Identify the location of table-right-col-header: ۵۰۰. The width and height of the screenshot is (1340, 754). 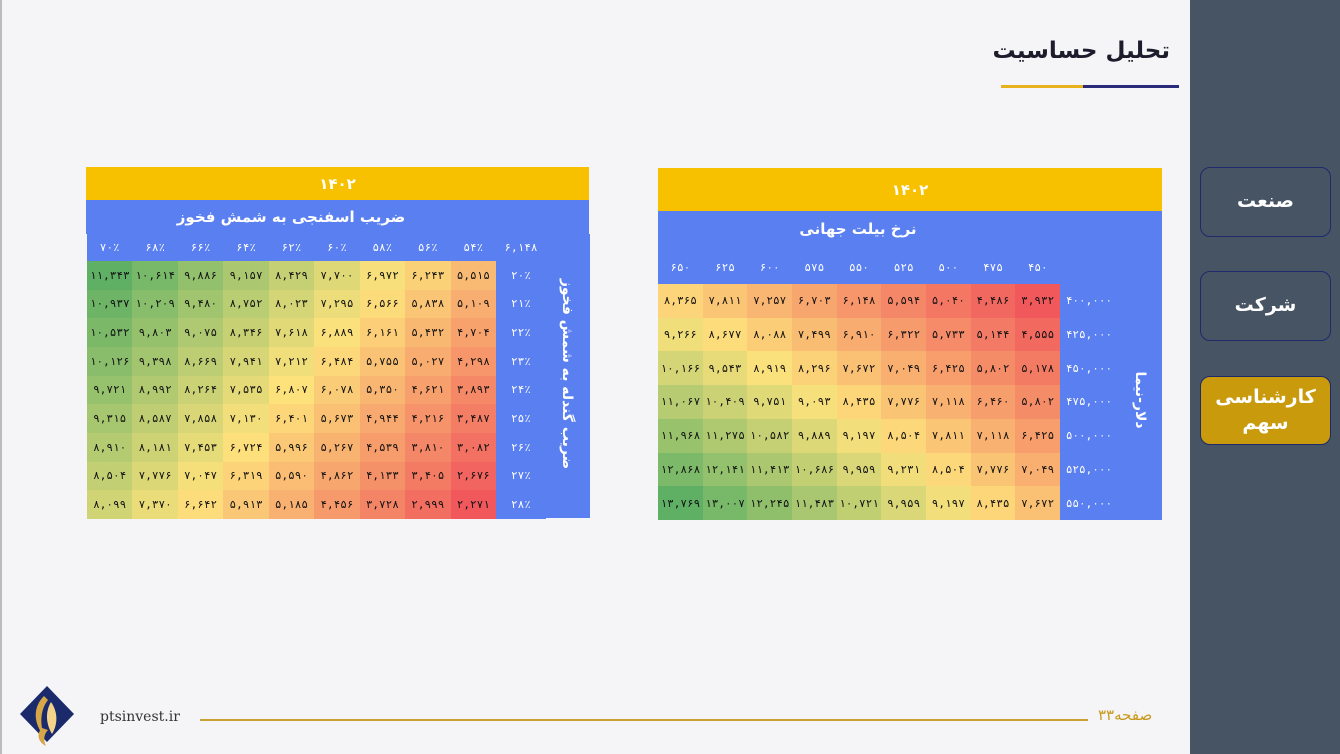
(948, 267).